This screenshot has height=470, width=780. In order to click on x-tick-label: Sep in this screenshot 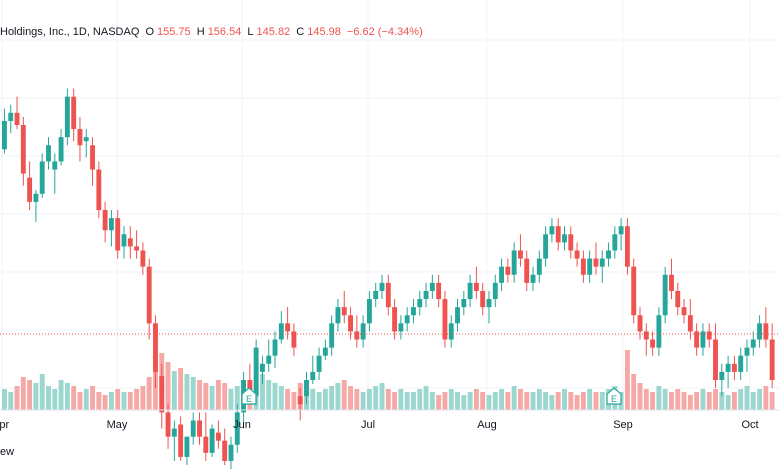, I will do `click(623, 425)`.